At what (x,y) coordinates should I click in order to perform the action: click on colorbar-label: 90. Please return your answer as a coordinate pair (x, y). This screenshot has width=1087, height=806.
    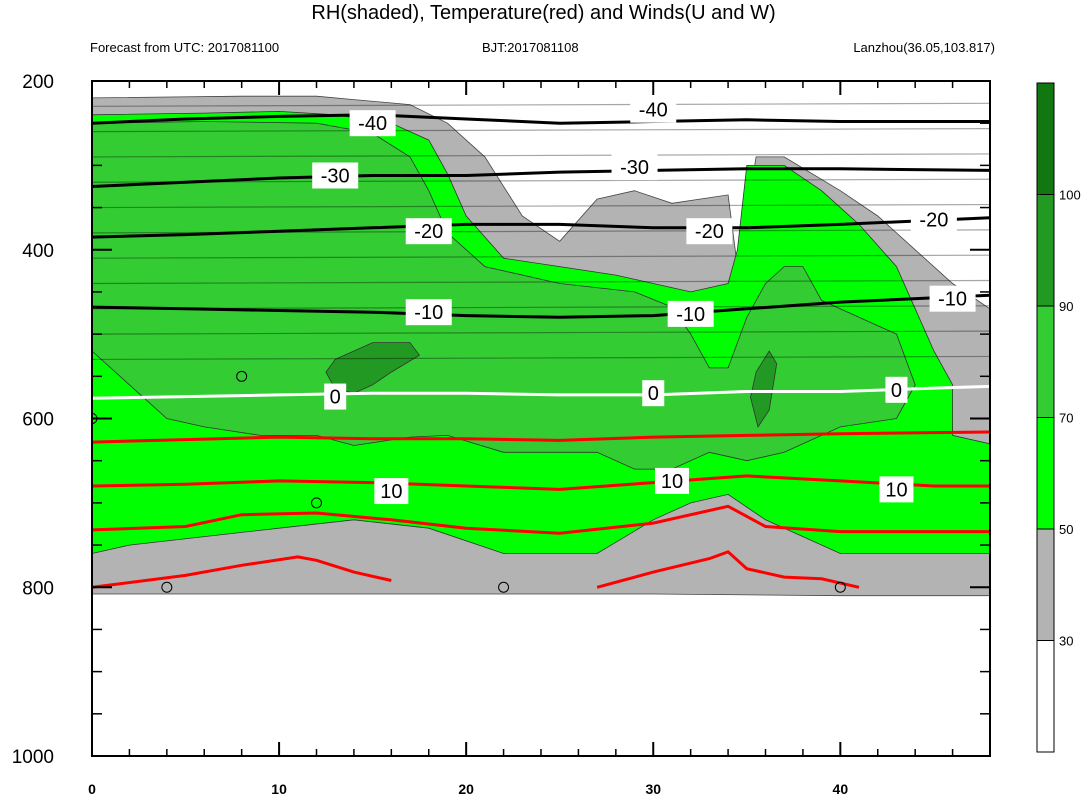
    Looking at the image, I should click on (1066, 306).